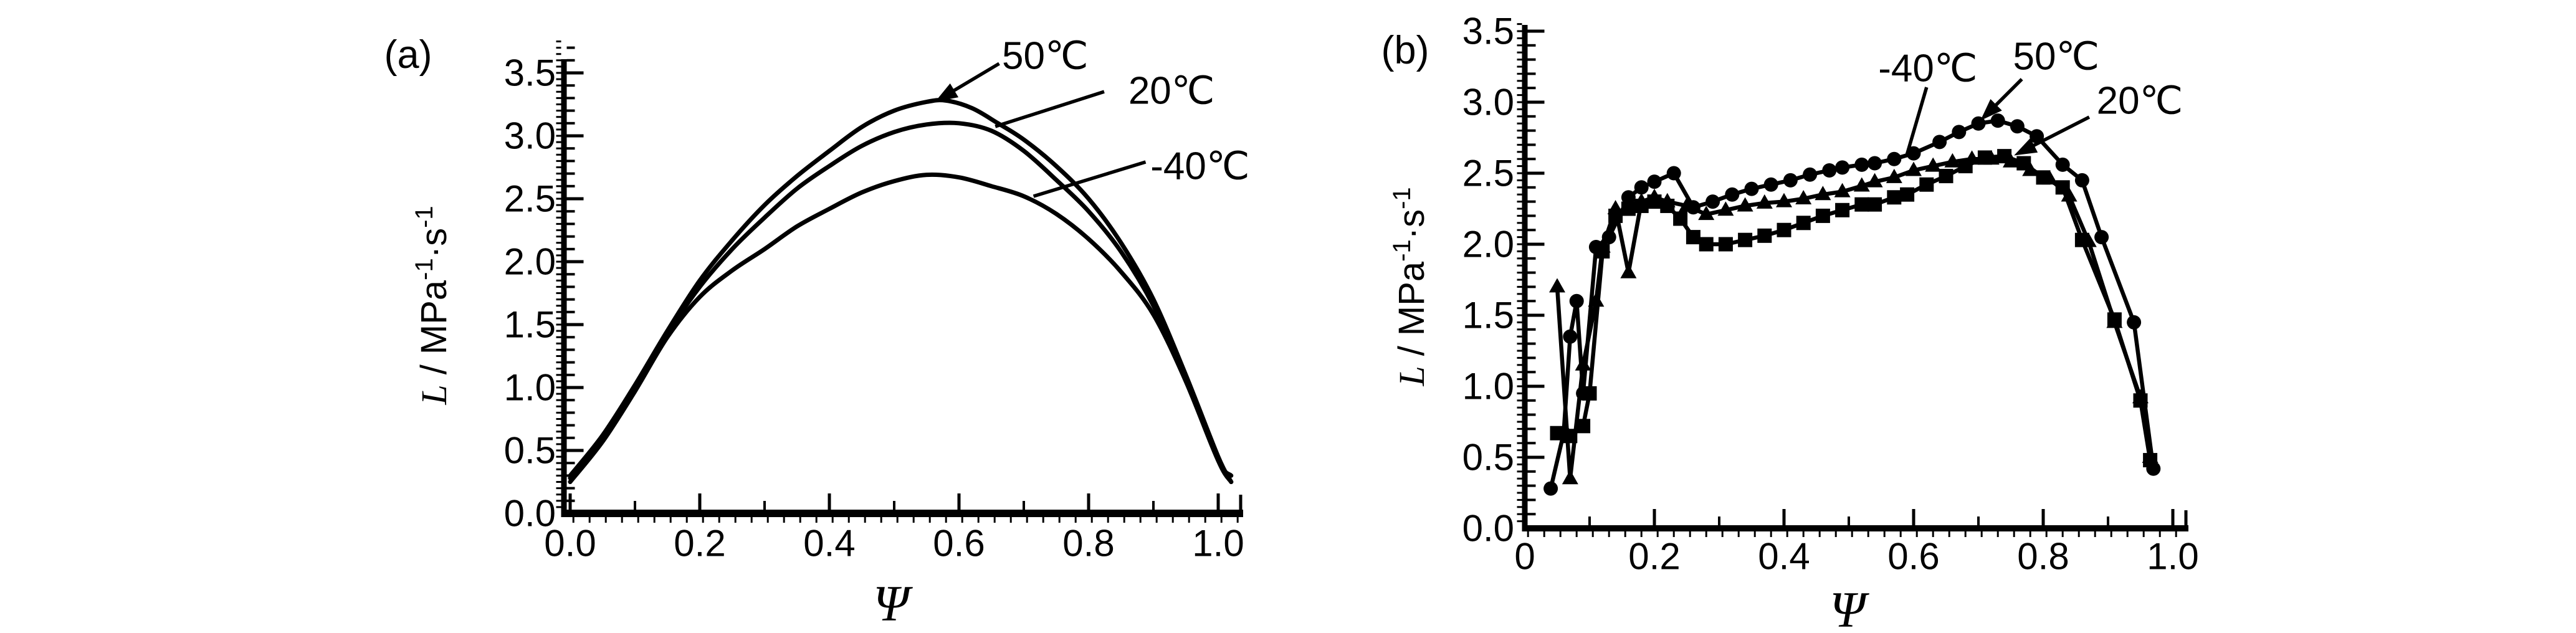 The height and width of the screenshot is (633, 2576). What do you see at coordinates (700, 543) in the screenshot?
I see `x-tick-label: 0.2` at bounding box center [700, 543].